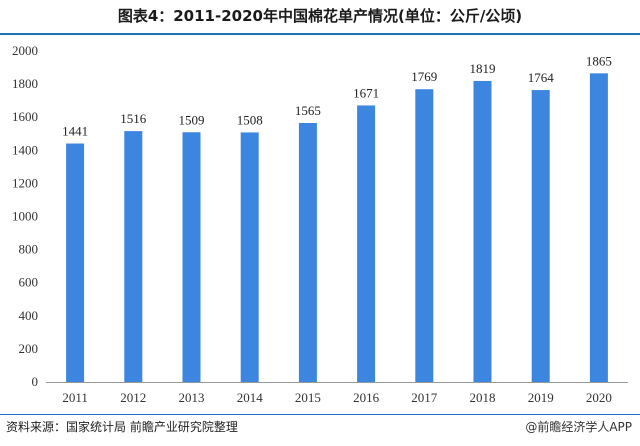 Image resolution: width=640 pixels, height=446 pixels. What do you see at coordinates (29, 249) in the screenshot?
I see `y-tick-label: 800` at bounding box center [29, 249].